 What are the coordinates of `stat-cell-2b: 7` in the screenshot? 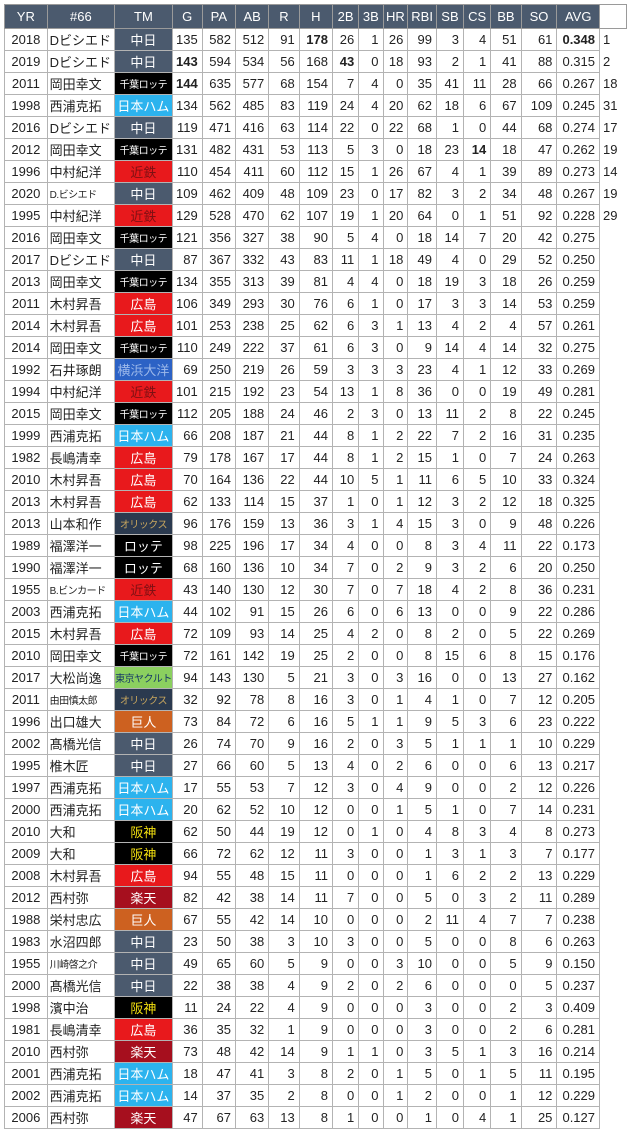 It's located at (345, 897).